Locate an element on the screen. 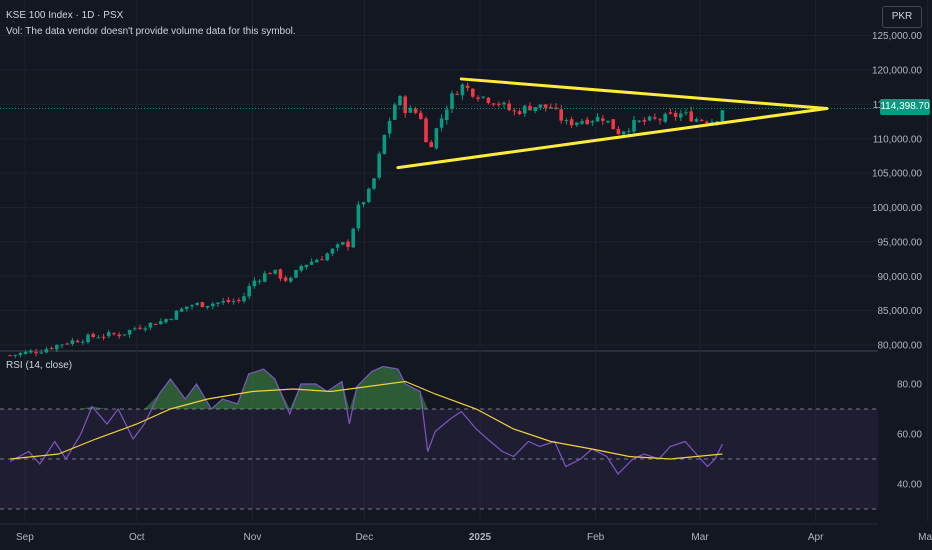  rsi-ma-line is located at coordinates (366, 420).